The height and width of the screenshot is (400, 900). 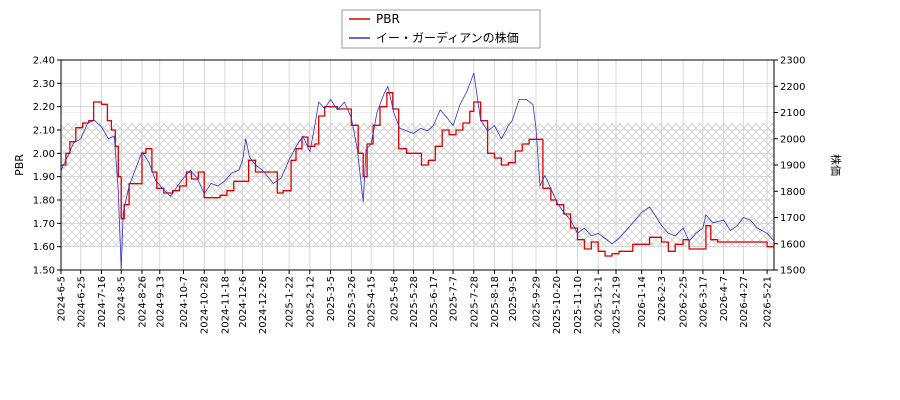 What do you see at coordinates (447, 37) in the screenshot?
I see `legend-label-price: イー・ガーディアンの株価` at bounding box center [447, 37].